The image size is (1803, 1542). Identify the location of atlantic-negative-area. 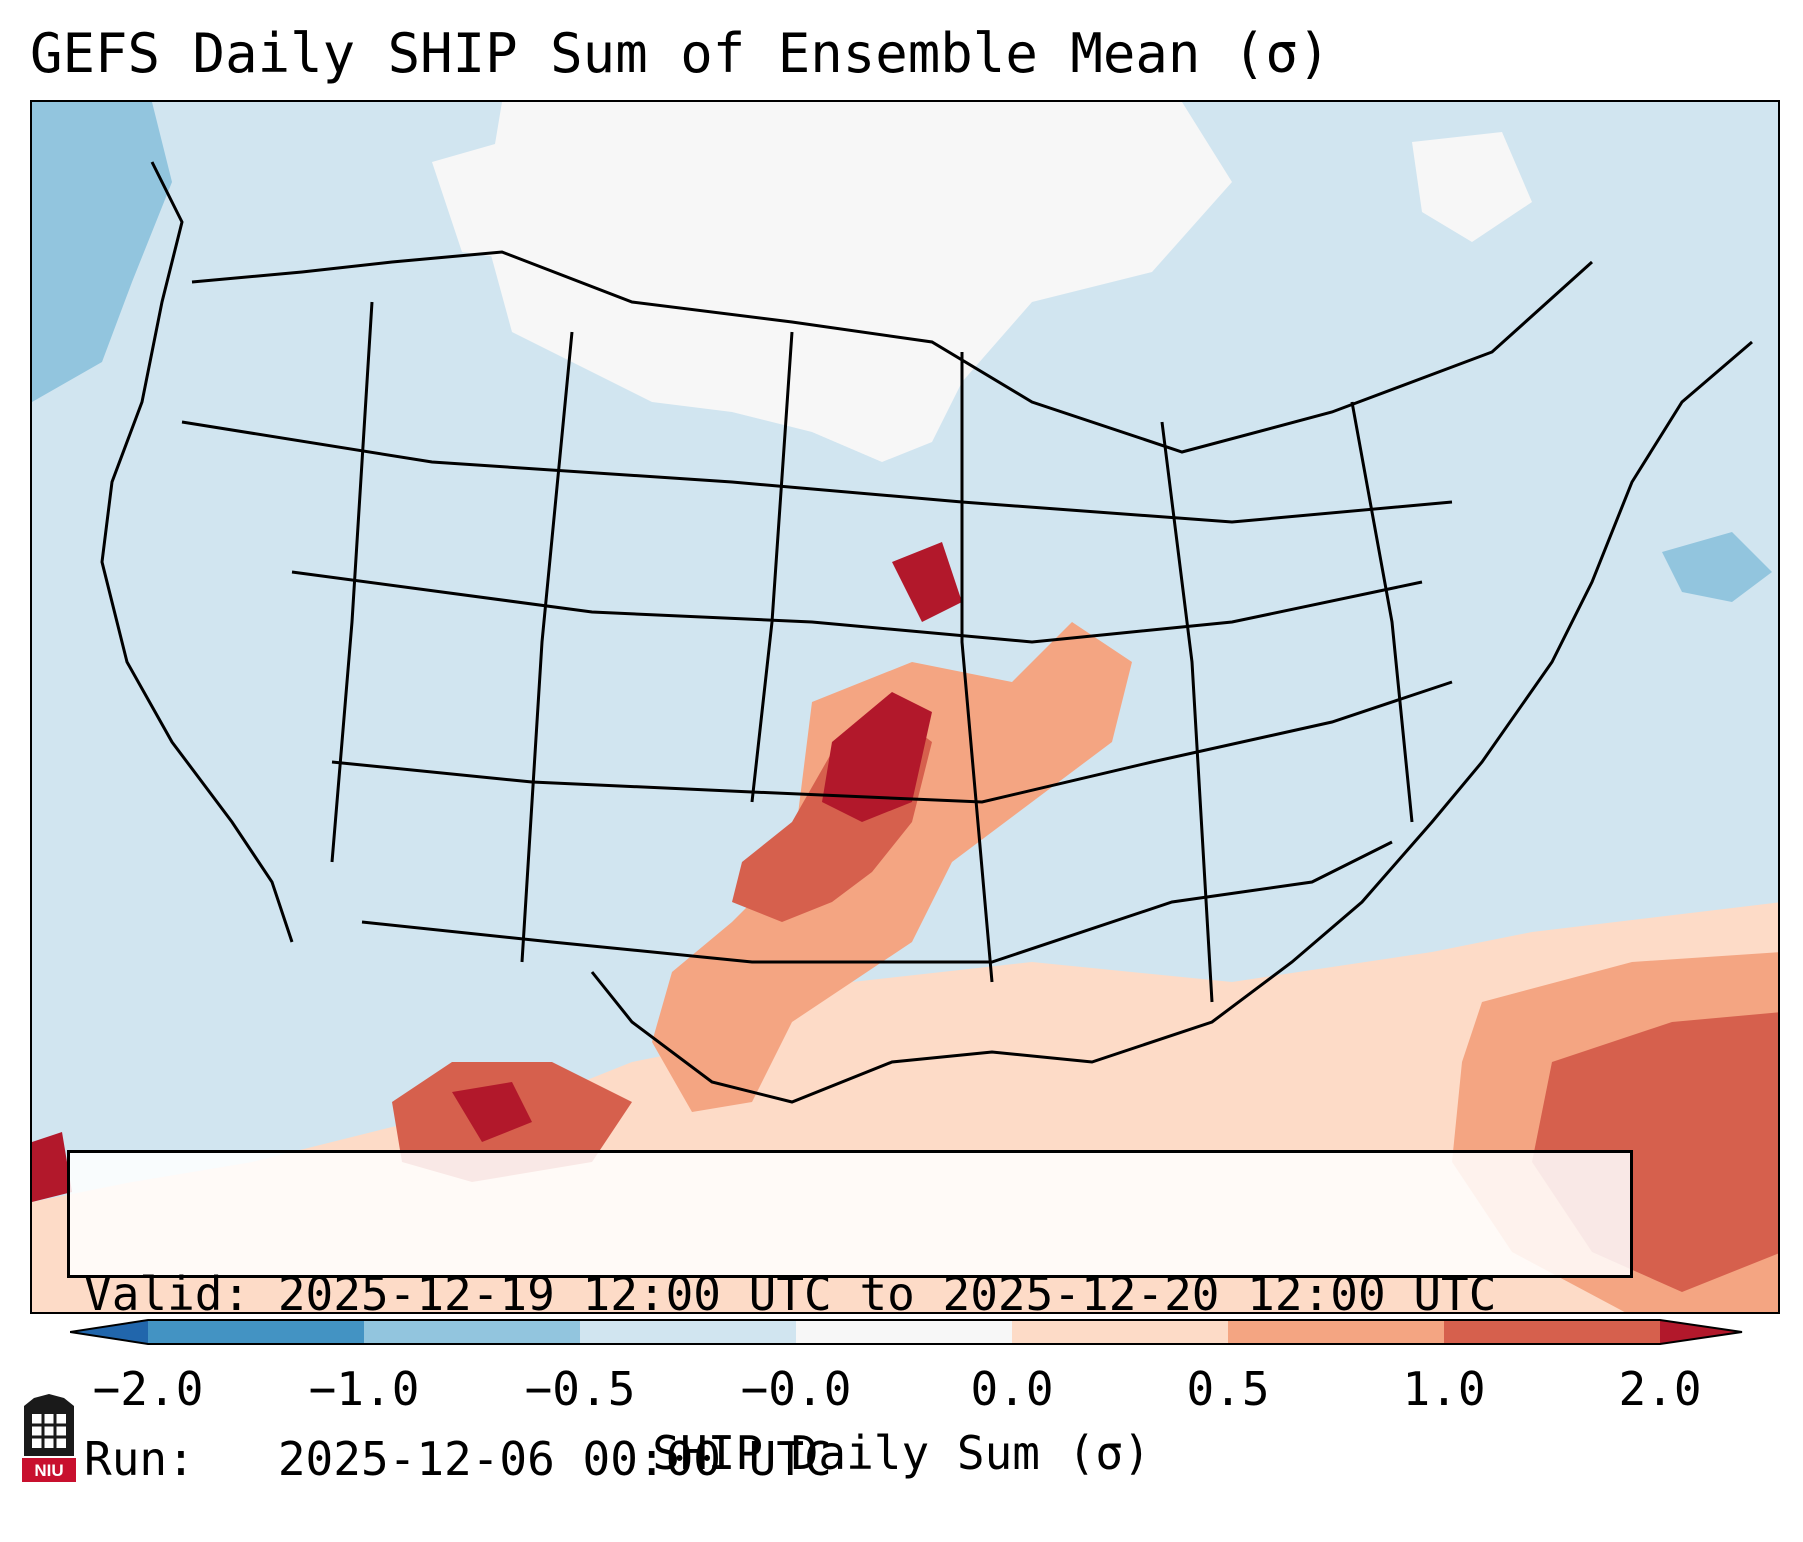
(1717, 567).